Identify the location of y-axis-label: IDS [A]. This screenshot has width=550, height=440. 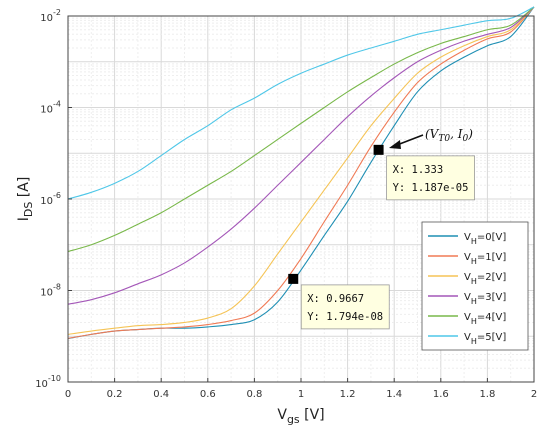
(25, 199).